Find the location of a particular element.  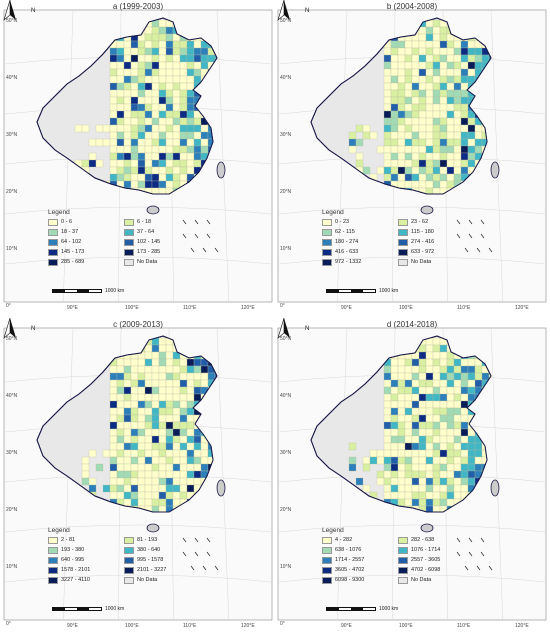

legend-item: 3605 - 4702 is located at coordinates (358, 570).